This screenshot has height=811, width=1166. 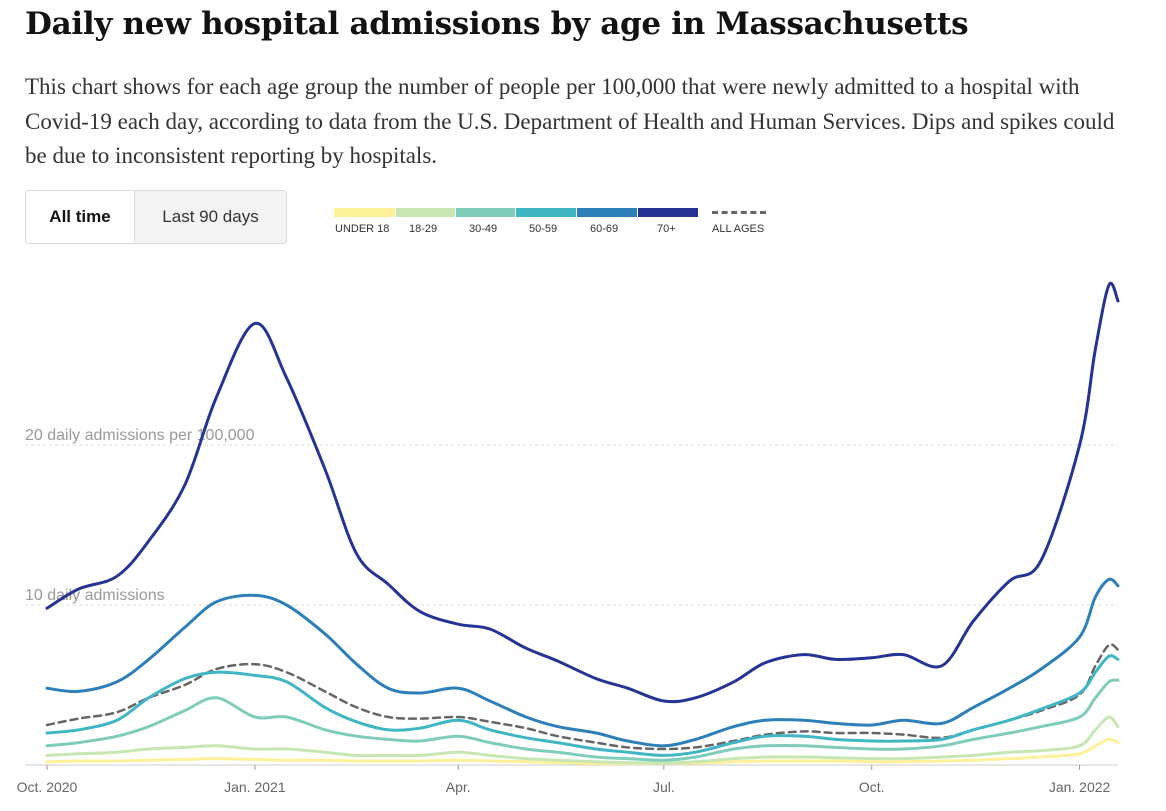 What do you see at coordinates (543, 229) in the screenshot?
I see `legend-label-50-59: 50-59` at bounding box center [543, 229].